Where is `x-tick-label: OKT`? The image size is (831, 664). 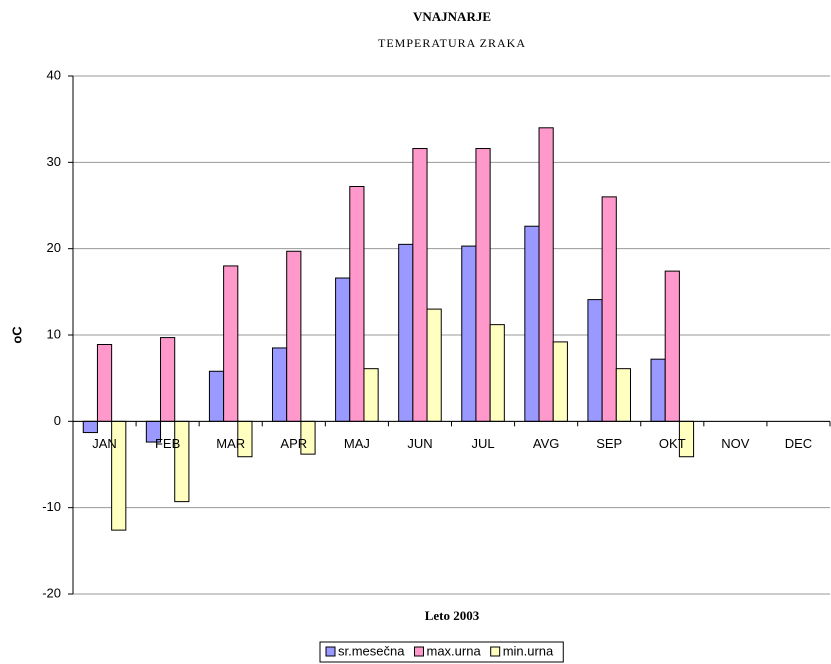
x-tick-label: OKT is located at coordinates (672, 443).